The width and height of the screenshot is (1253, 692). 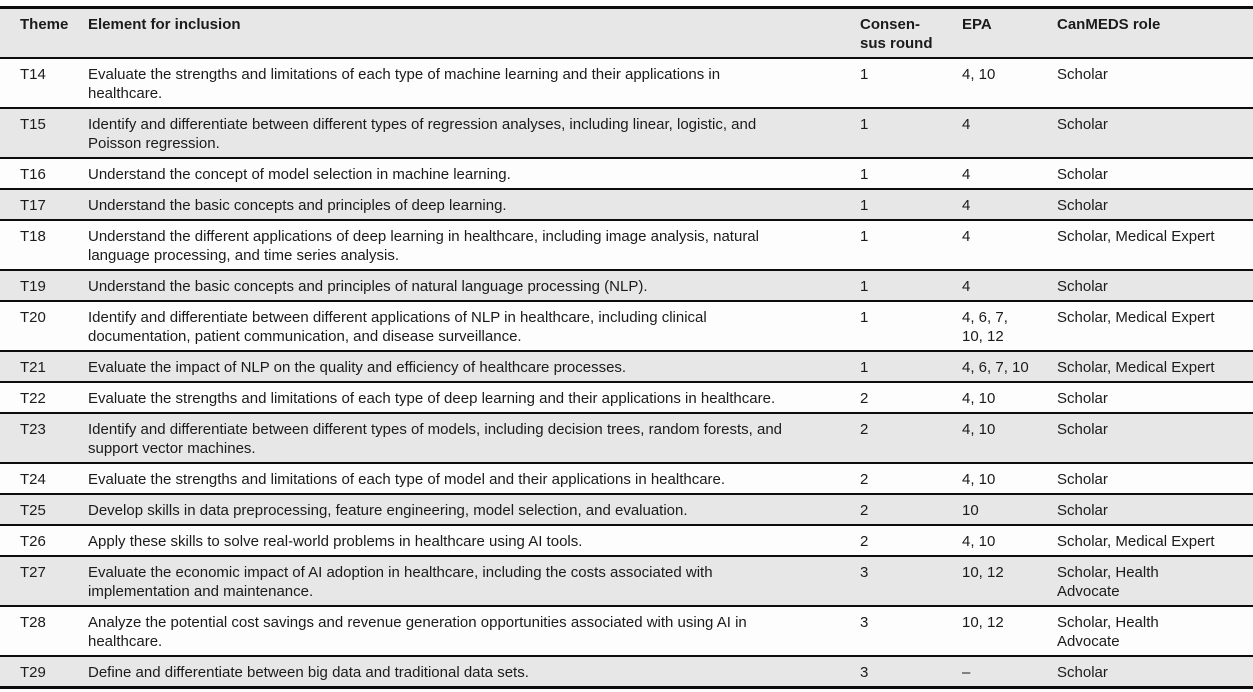 I want to click on theme-cell: T28, so click(x=44, y=630).